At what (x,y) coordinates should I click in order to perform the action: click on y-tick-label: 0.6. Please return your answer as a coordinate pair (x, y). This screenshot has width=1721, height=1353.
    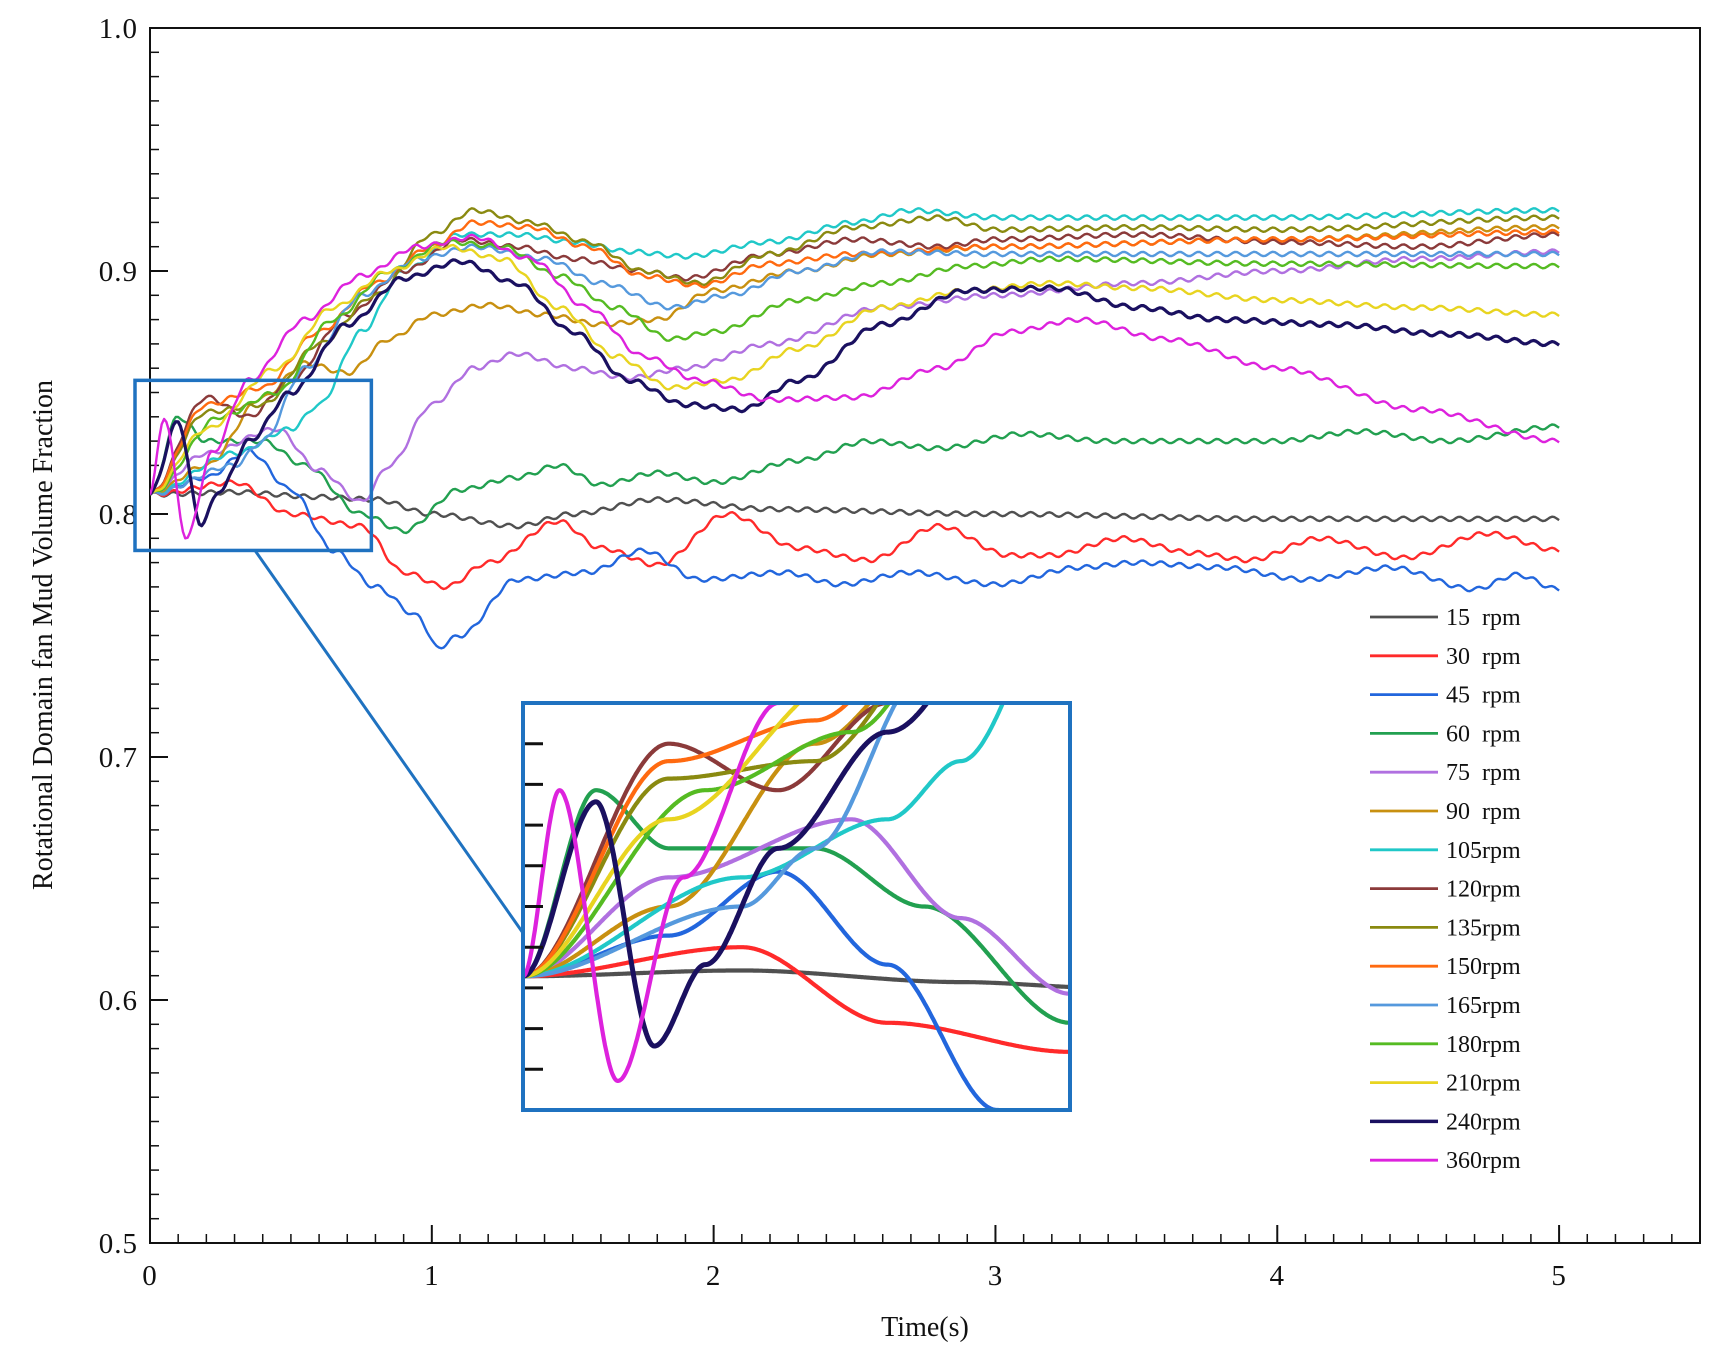
    Looking at the image, I should click on (118, 1001).